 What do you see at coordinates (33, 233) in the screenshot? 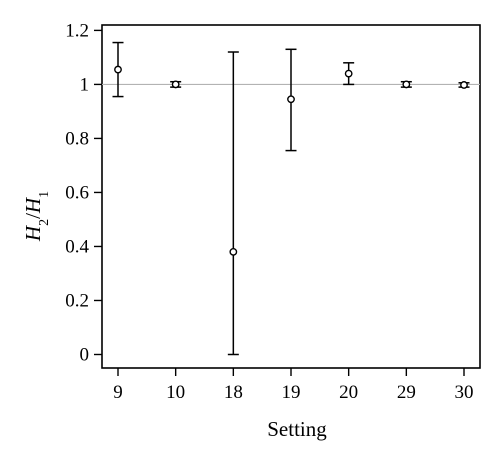
I see `y-axis-label-h2: H` at bounding box center [33, 233].